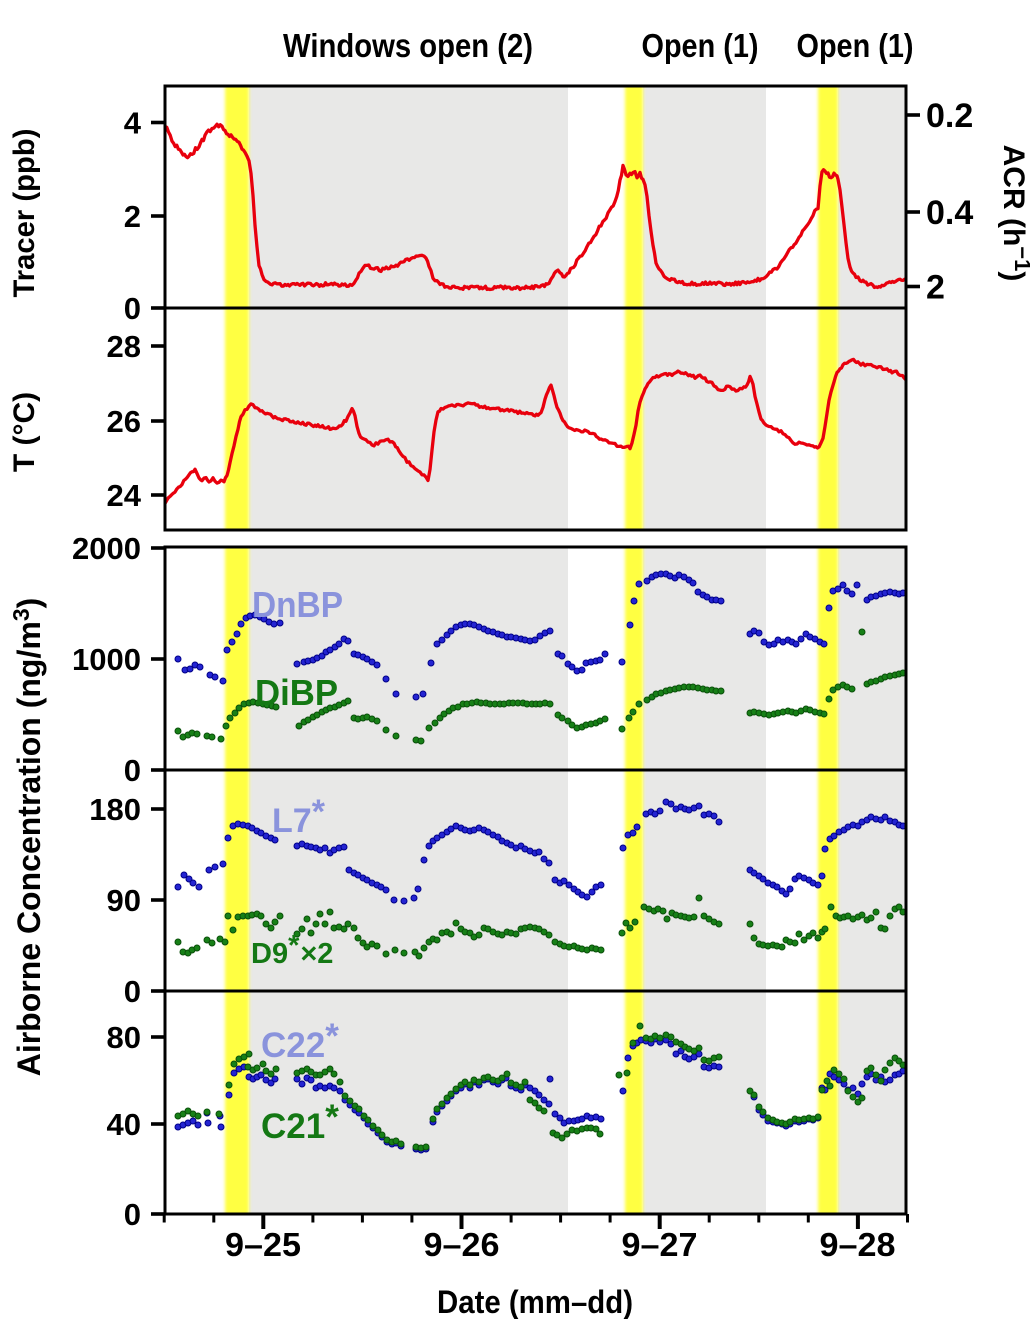 The width and height of the screenshot is (1030, 1324). Describe the element at coordinates (24, 213) in the screenshot. I see `svg-text: Tracer (ppb)` at that location.